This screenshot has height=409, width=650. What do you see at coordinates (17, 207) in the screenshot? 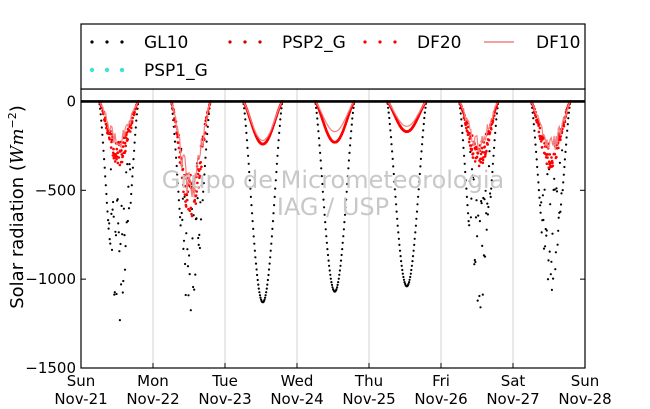
I see `svg-text: Solar radiation (Wm−2)` at bounding box center [17, 207].